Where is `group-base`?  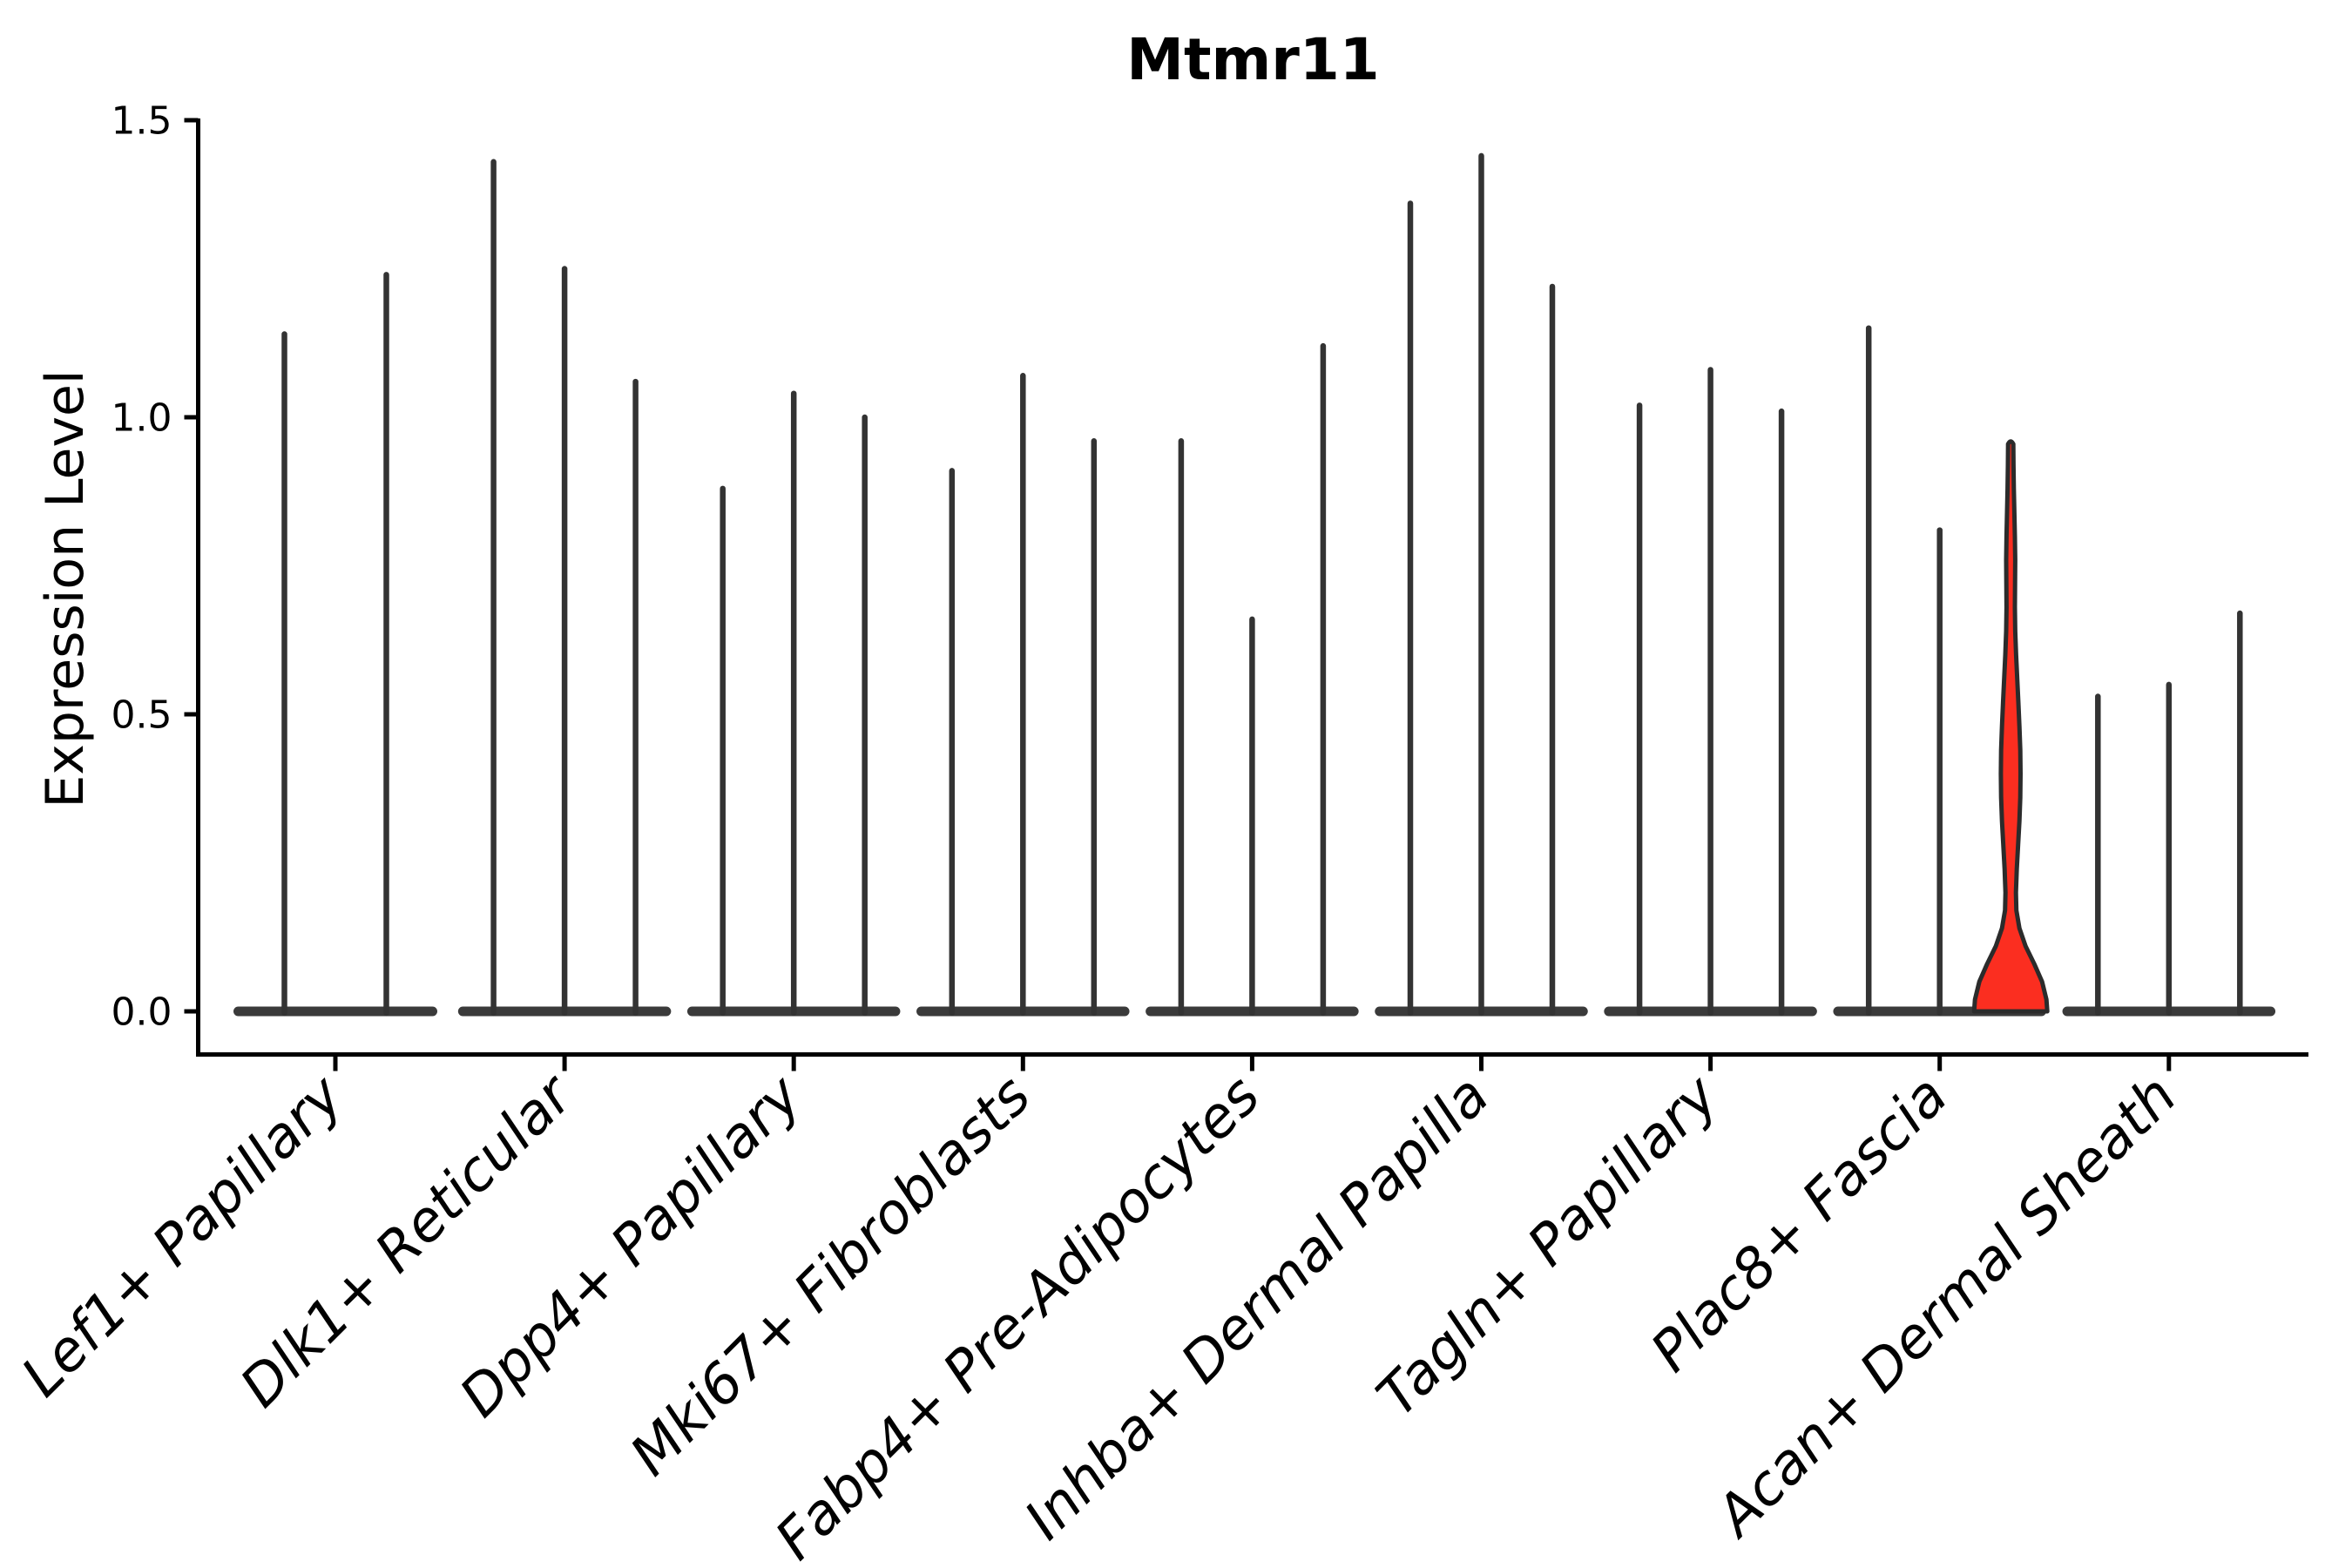 group-base is located at coordinates (335, 1012).